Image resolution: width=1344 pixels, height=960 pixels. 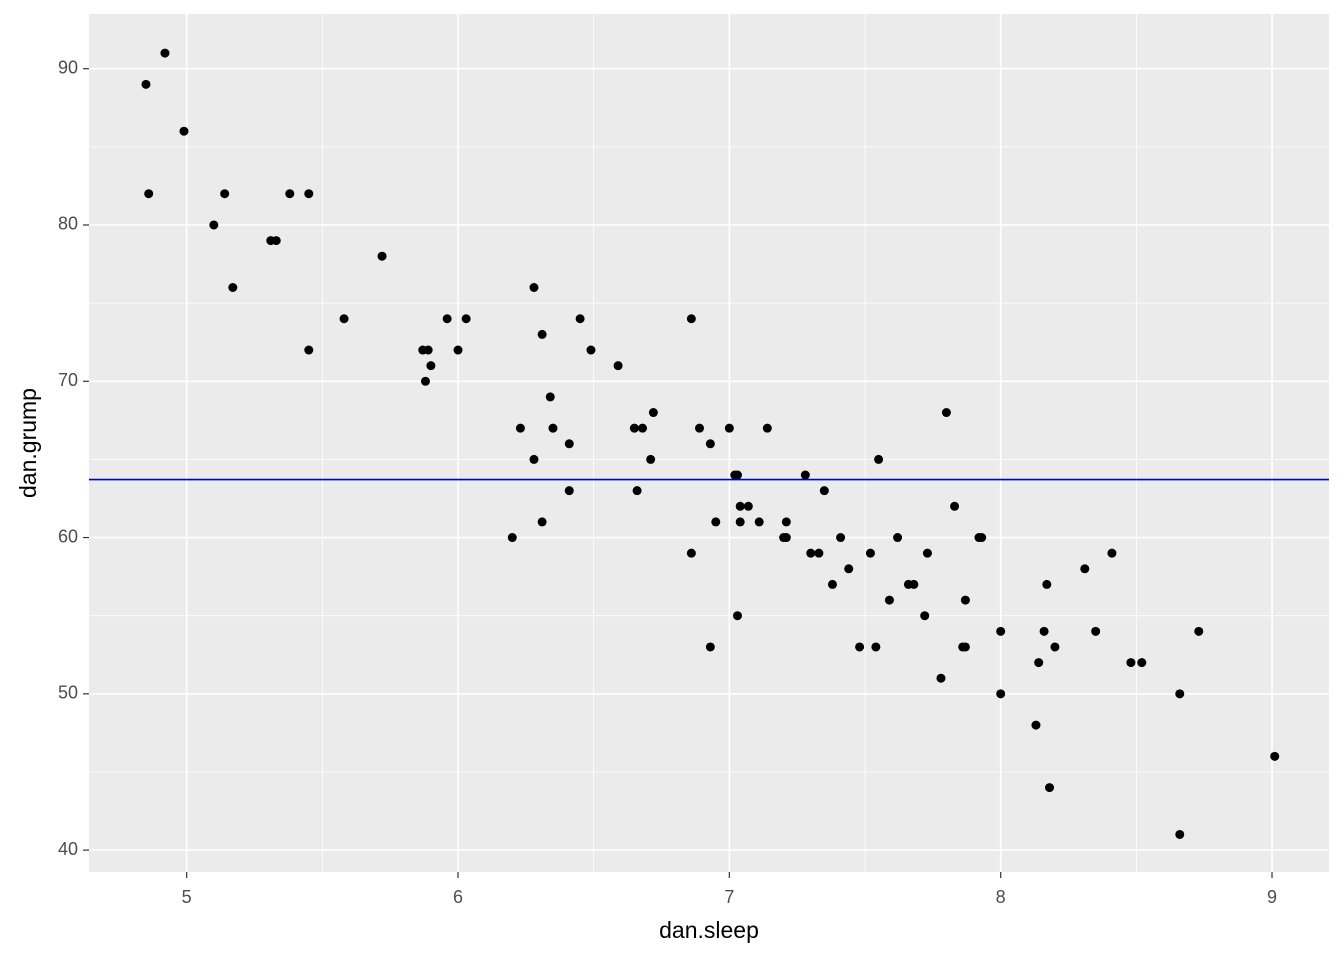 I want to click on x-tick-label: 6, so click(x=458, y=897).